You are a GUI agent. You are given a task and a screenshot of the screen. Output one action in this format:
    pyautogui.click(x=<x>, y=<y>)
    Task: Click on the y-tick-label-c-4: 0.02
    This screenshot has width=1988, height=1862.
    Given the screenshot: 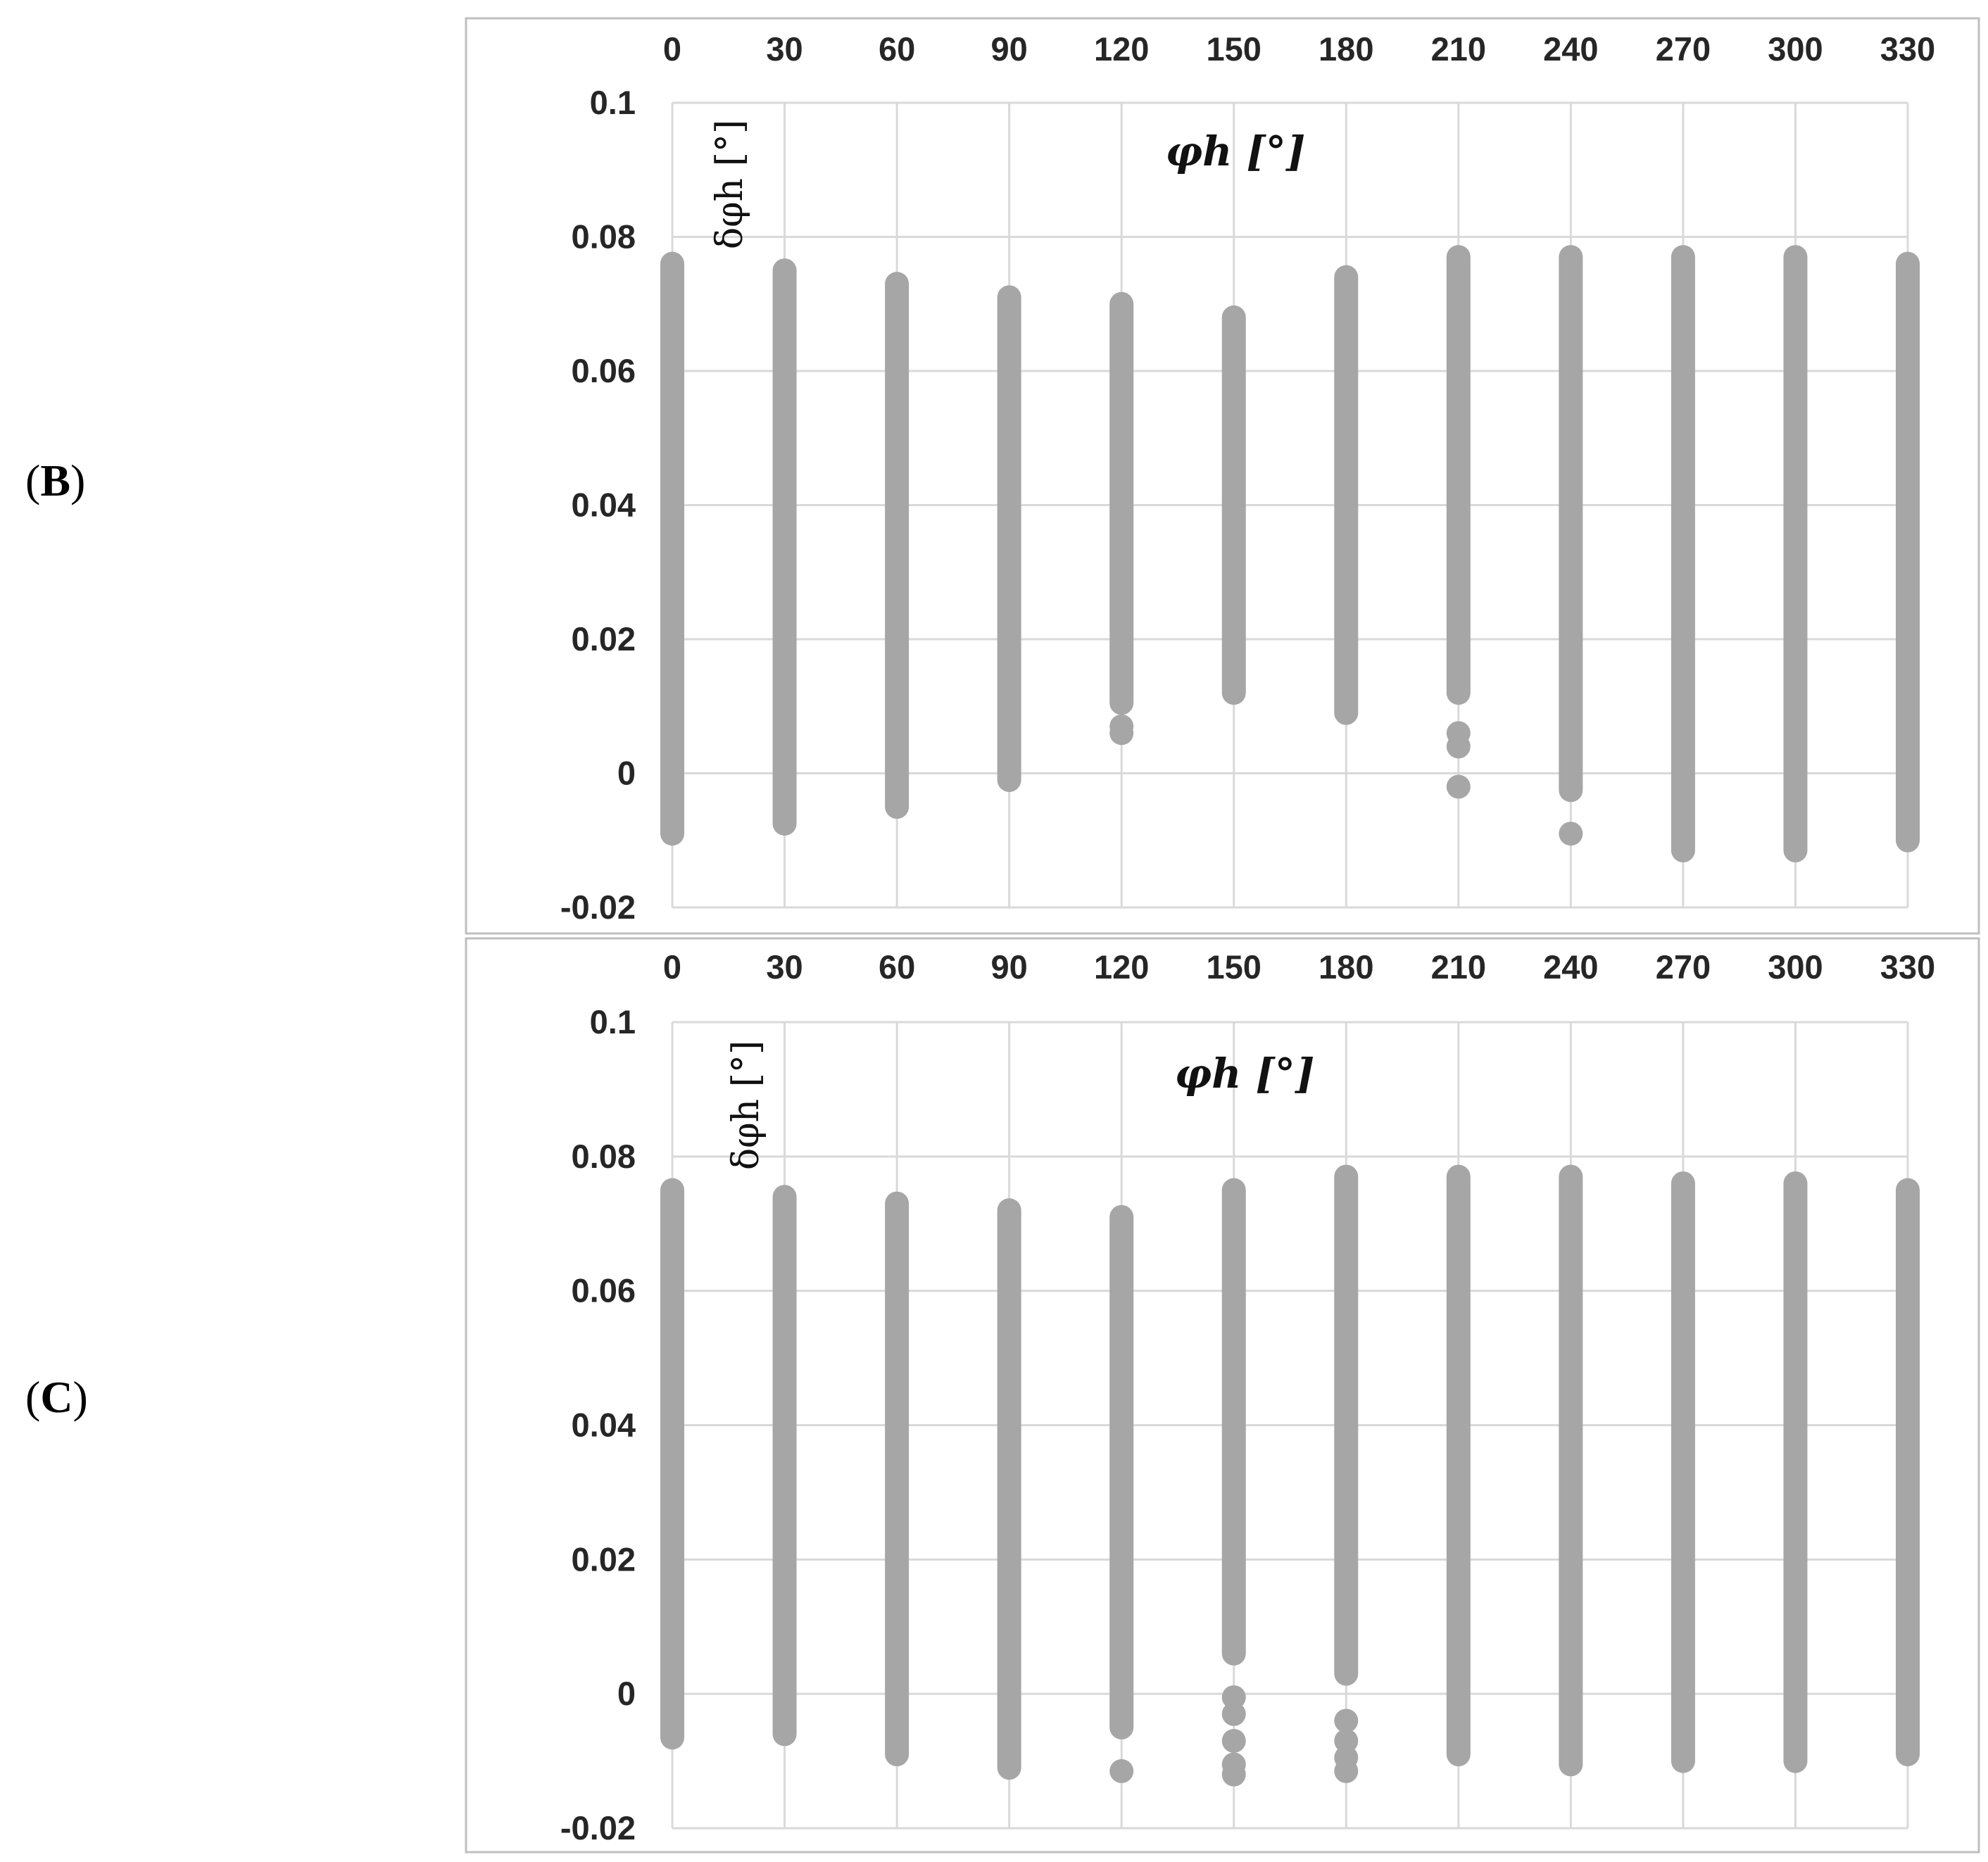 What is the action you would take?
    pyautogui.click(x=604, y=1559)
    